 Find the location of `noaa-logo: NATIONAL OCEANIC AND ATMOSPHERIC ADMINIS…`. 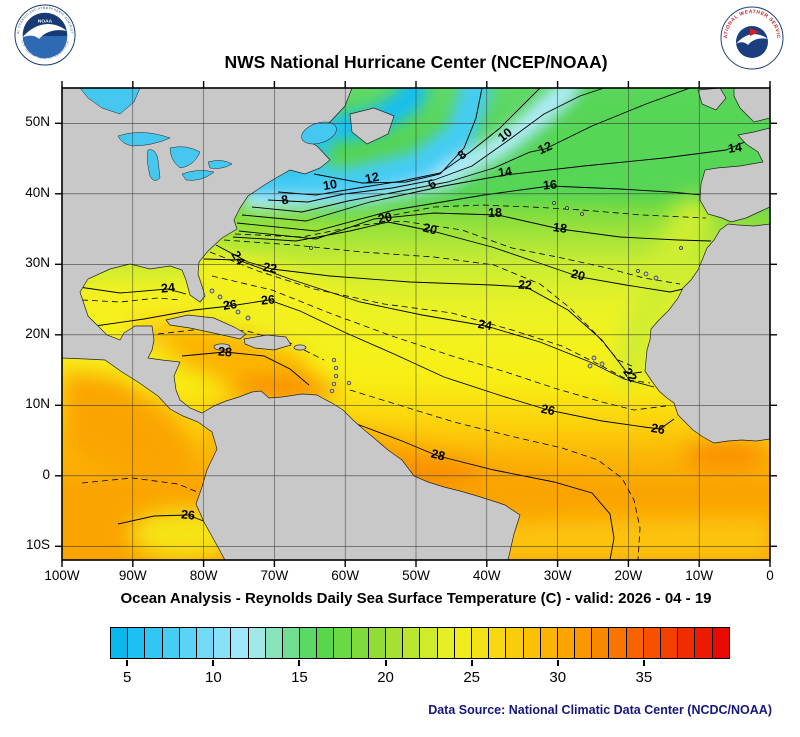

noaa-logo: NATIONAL OCEANIC AND ATMOSPHERIC ADMINIS… is located at coordinates (45, 35).